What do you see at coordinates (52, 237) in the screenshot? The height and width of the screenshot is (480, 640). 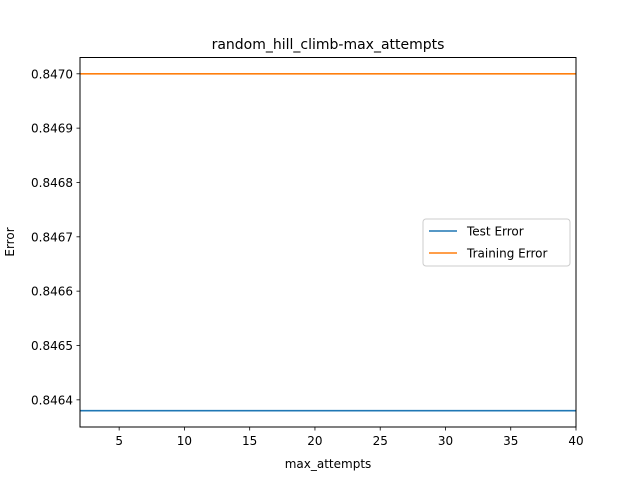 I see `y-tick-label: 0.8467` at bounding box center [52, 237].